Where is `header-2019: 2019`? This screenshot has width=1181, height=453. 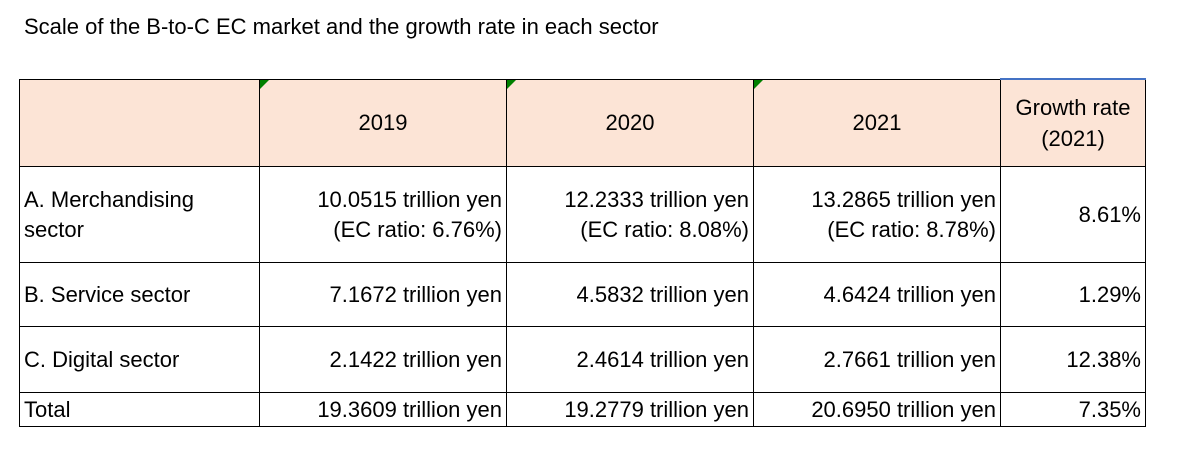
header-2019: 2019 is located at coordinates (383, 122).